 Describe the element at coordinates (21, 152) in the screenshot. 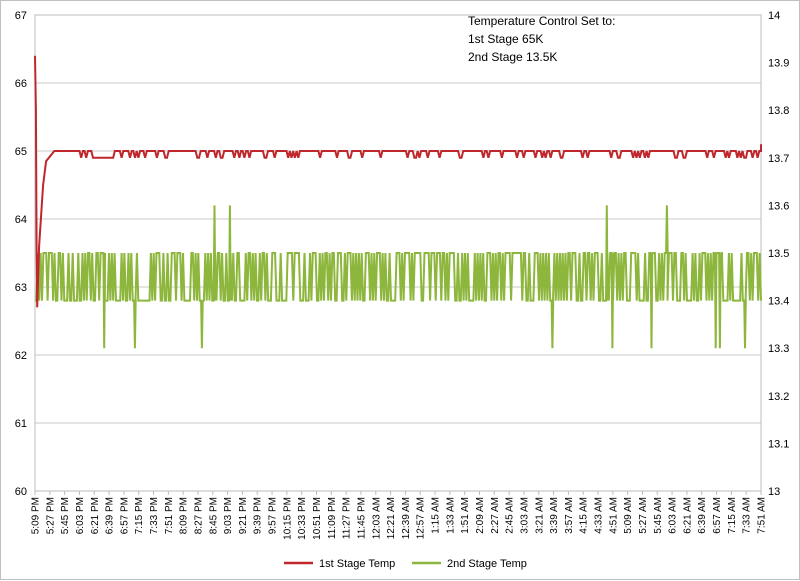

I see `left-tick-label-5: 65` at that location.